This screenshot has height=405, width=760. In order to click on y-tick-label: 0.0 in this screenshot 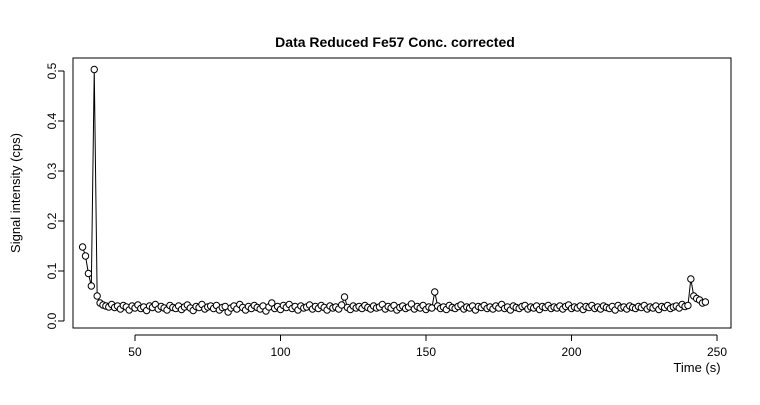, I will do `click(52, 320)`.